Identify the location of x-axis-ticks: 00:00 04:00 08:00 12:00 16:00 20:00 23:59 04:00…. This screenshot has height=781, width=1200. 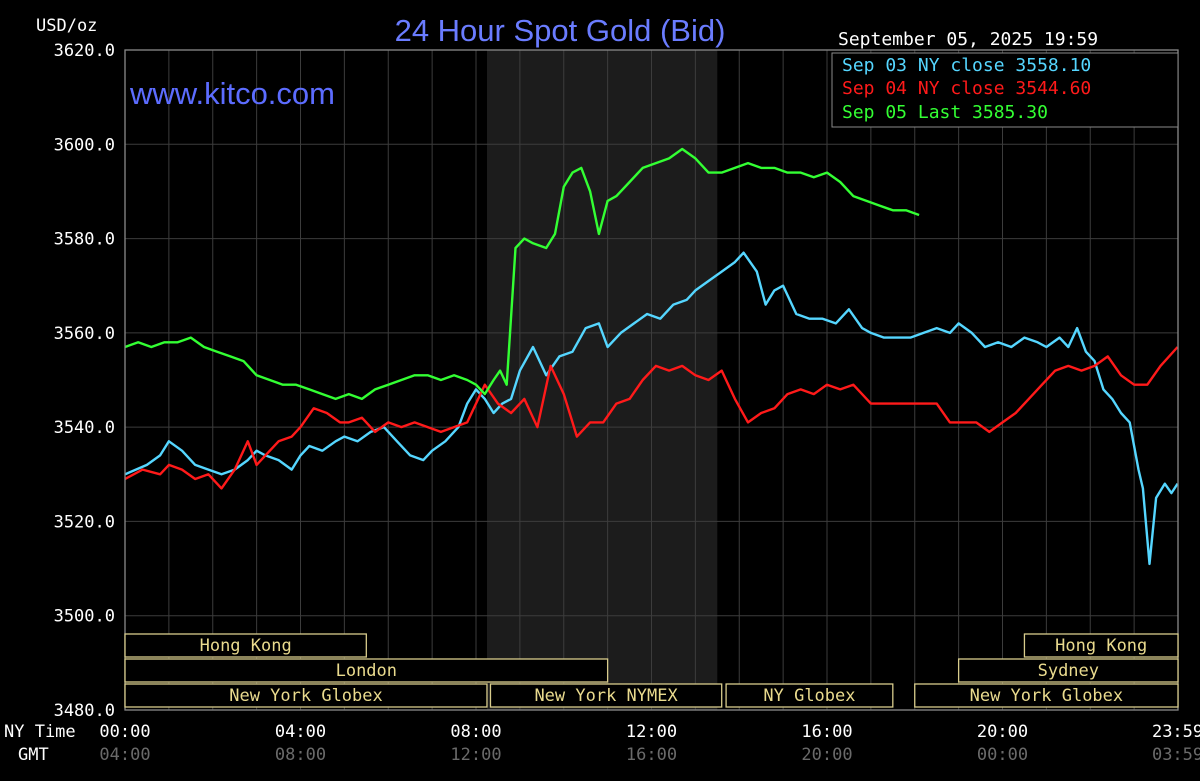
(649, 743).